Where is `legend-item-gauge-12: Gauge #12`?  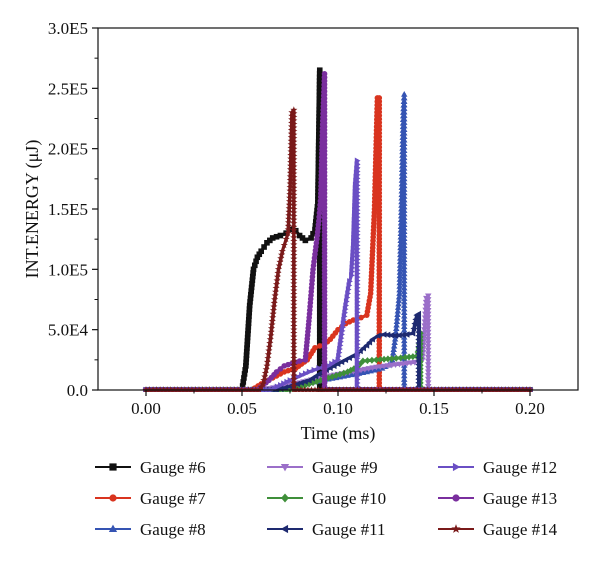
legend-item-gauge-12: Gauge #12 is located at coordinates (497, 467).